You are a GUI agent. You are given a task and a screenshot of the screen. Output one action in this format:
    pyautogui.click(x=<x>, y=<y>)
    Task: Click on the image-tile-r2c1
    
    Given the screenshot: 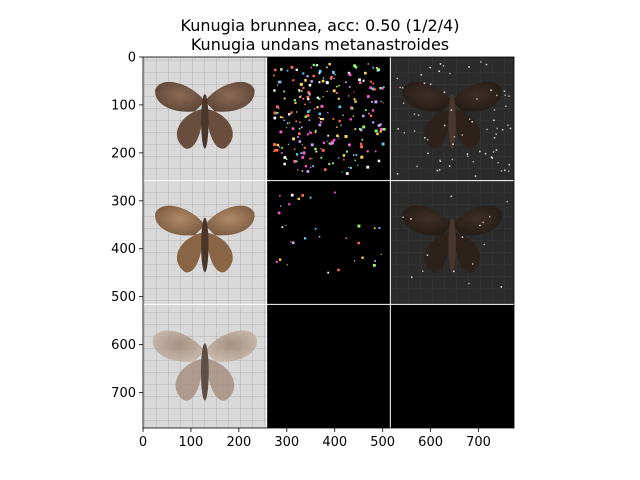 What is the action you would take?
    pyautogui.click(x=328, y=366)
    